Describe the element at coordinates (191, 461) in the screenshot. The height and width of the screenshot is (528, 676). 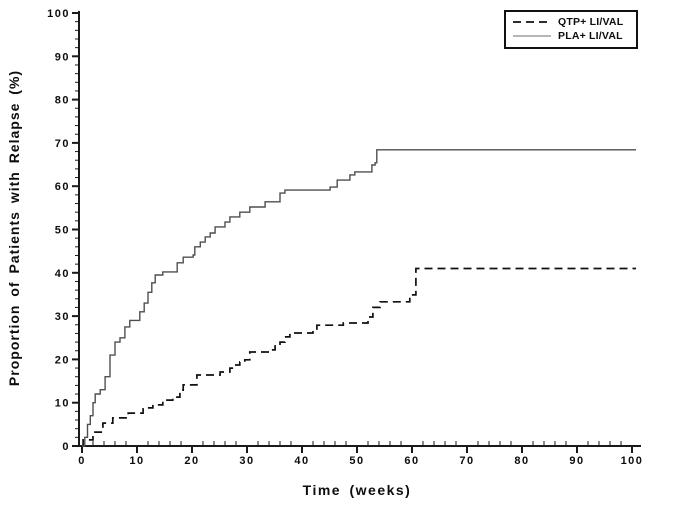
I see `x-tick-label: 20` at that location.